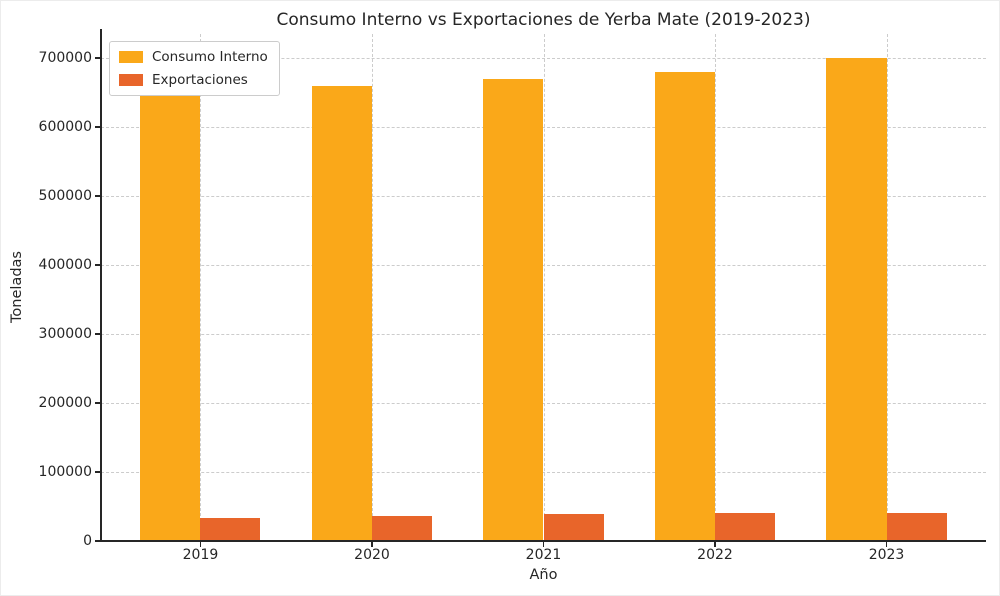 This screenshot has height=596, width=1000. I want to click on x-tick-label: 2022, so click(715, 555).